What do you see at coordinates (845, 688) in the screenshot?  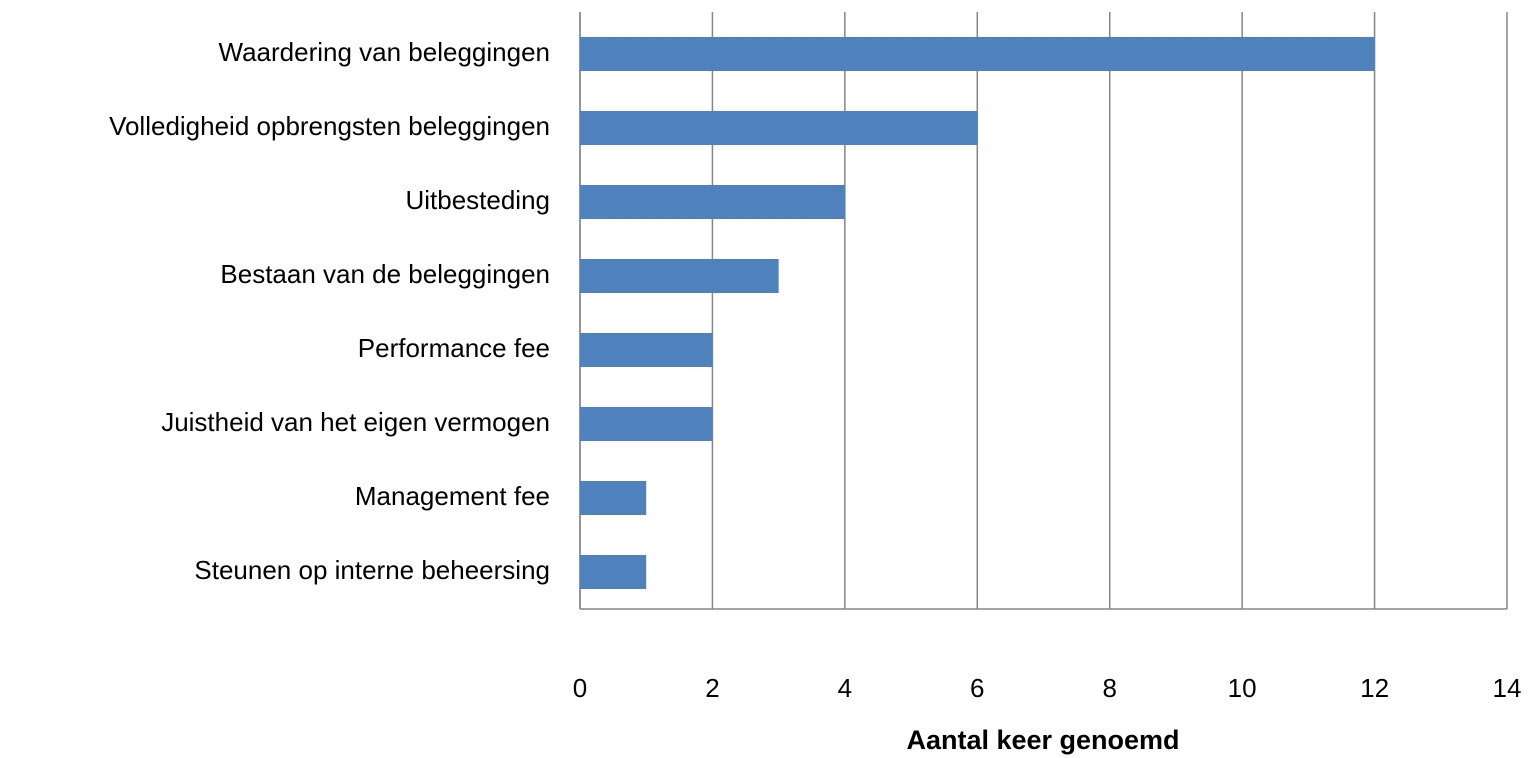 I see `x-tick-label: 4` at bounding box center [845, 688].